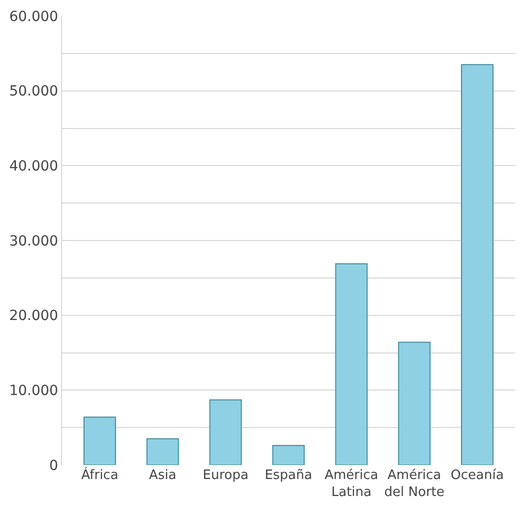 The image size is (519, 523). Describe the element at coordinates (33, 316) in the screenshot. I see `y-tick-label: 20.000` at that location.